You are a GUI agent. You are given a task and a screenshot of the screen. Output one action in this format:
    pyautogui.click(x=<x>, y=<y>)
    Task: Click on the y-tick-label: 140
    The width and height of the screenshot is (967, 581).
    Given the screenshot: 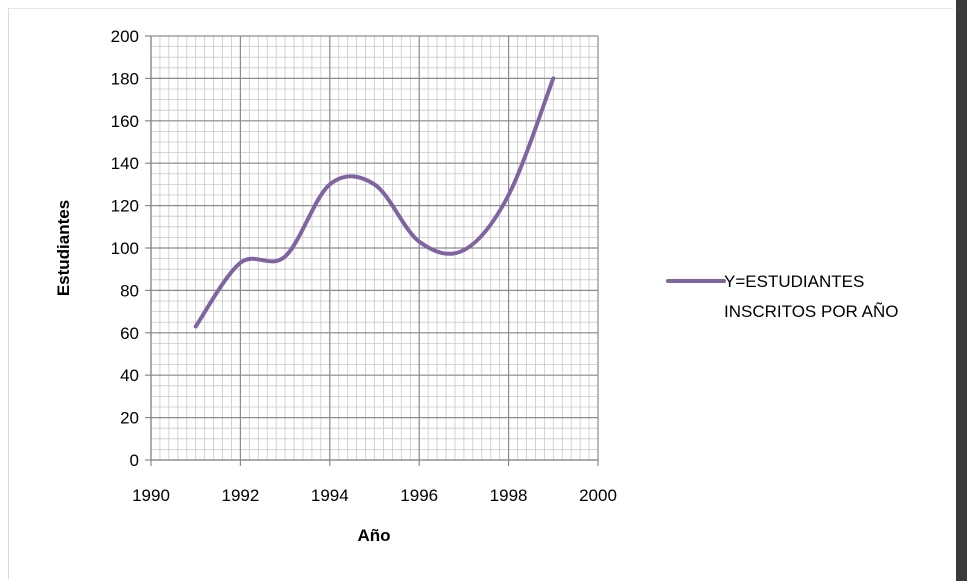 What is the action you would take?
    pyautogui.click(x=125, y=163)
    